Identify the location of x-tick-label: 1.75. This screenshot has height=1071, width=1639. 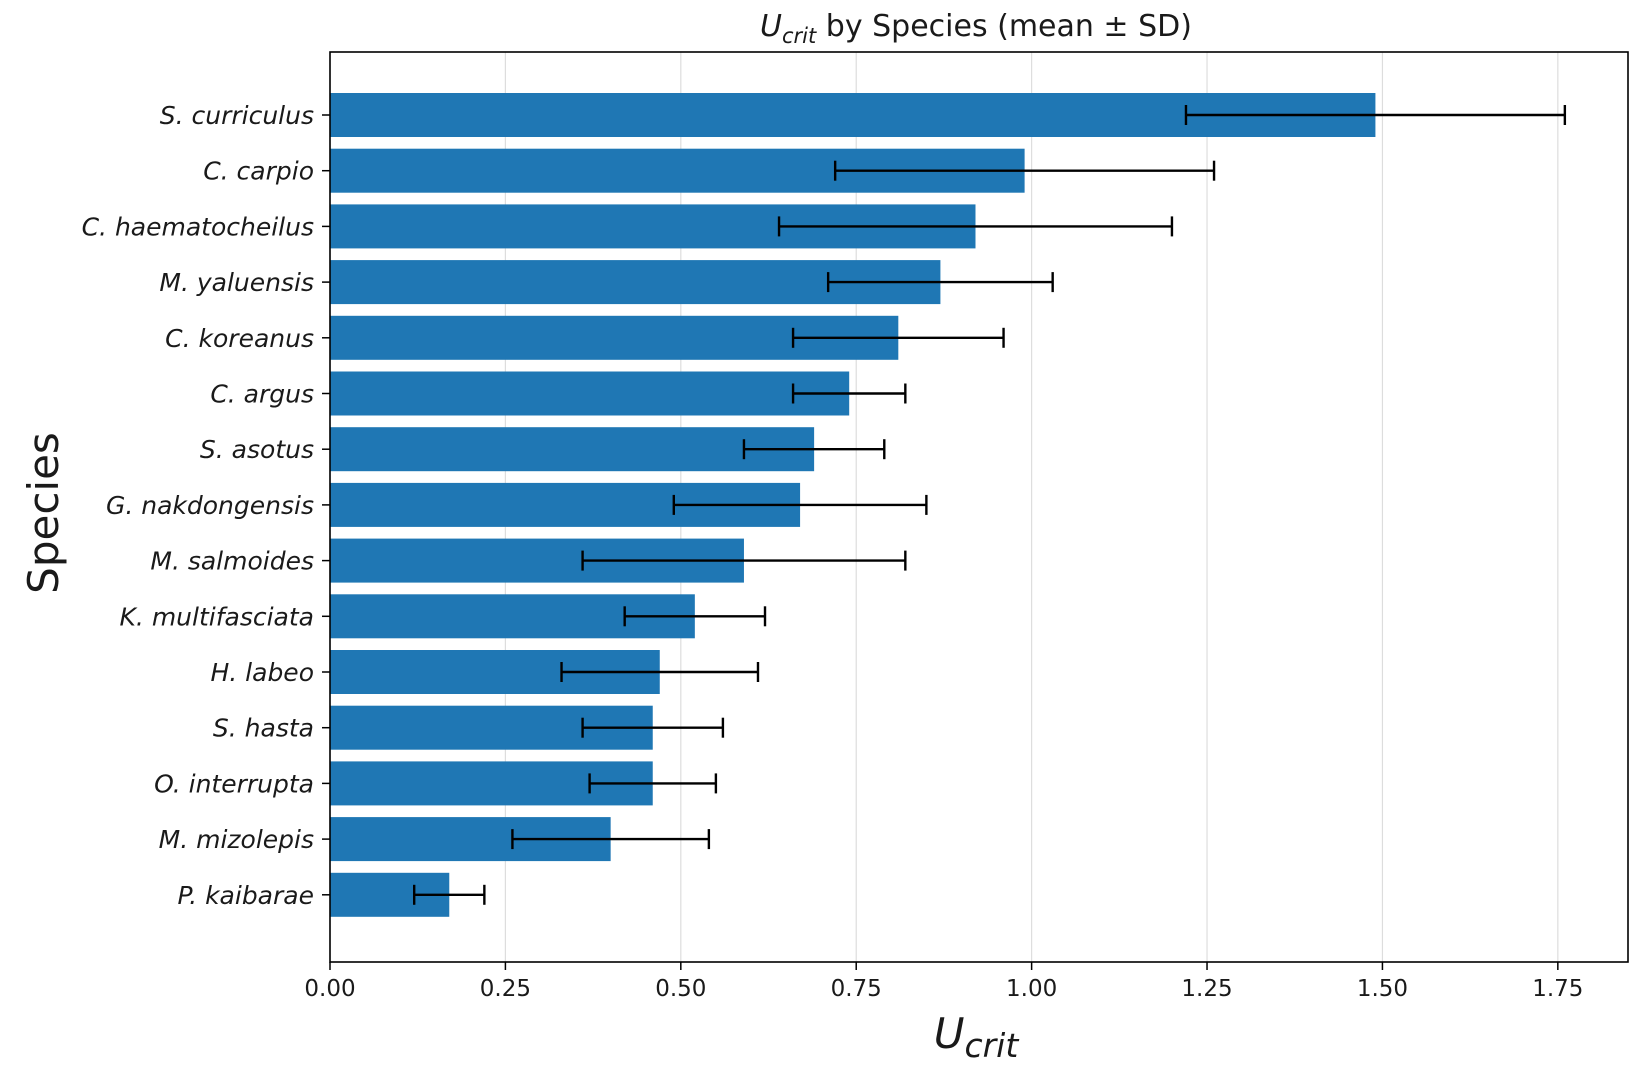
(1557, 989).